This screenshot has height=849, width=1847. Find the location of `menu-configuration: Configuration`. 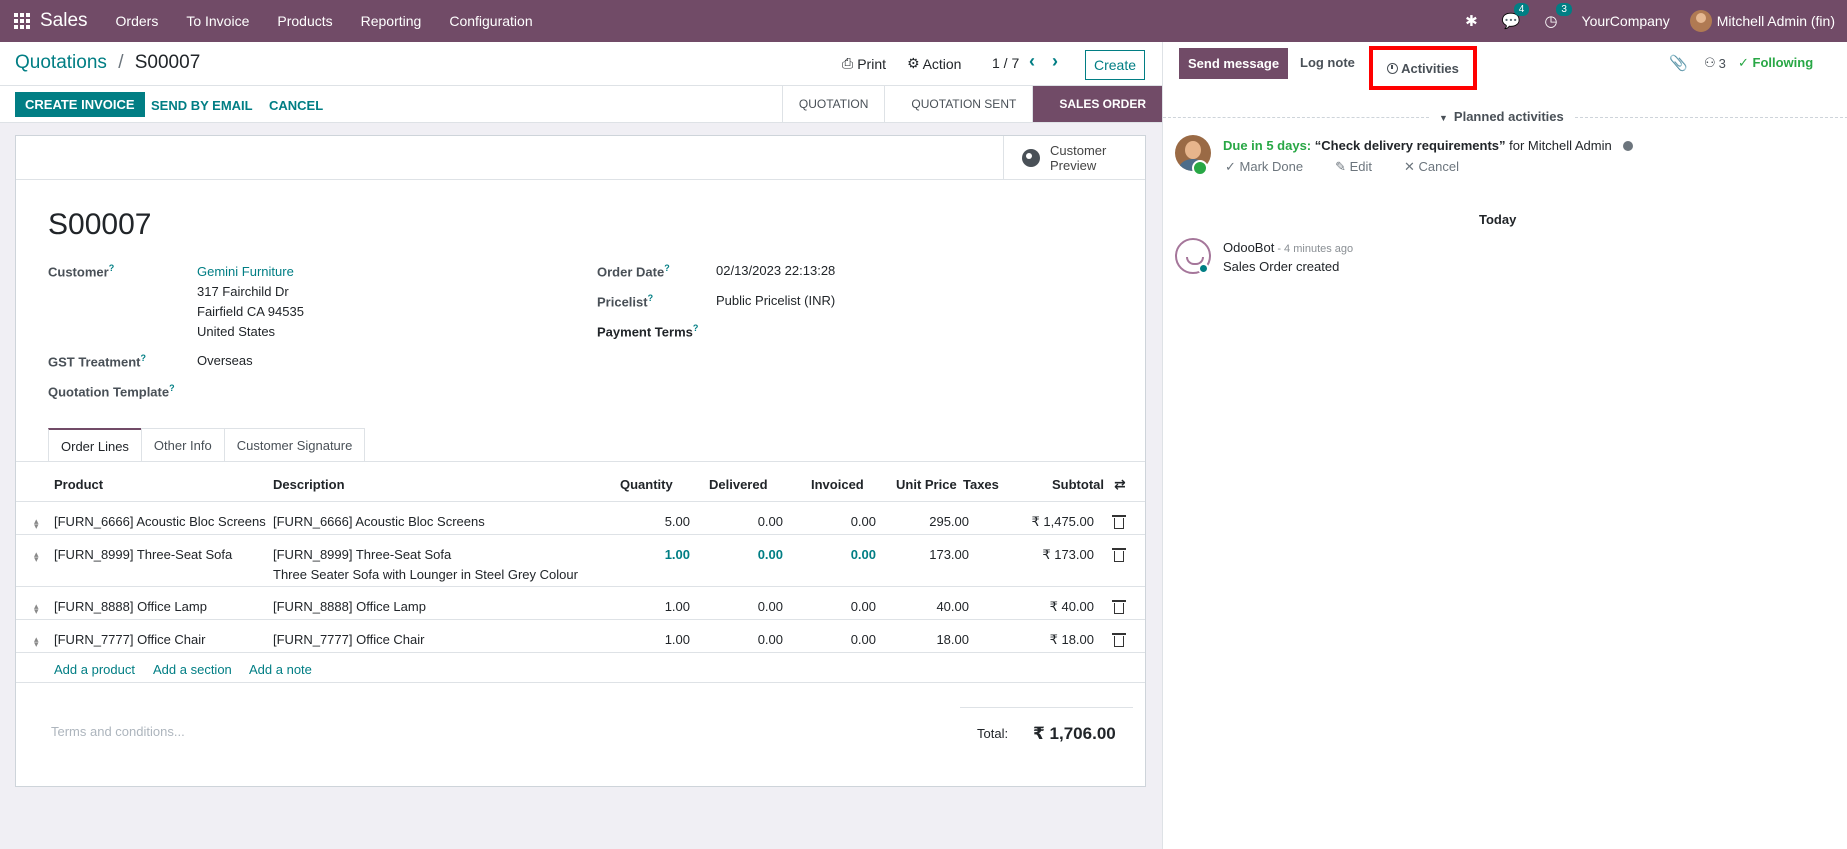

menu-configuration: Configuration is located at coordinates (491, 21).